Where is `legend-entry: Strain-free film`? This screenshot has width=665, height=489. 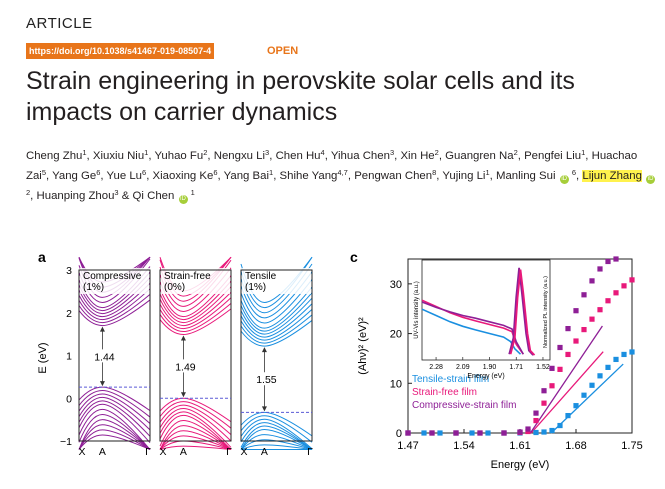
legend-entry: Strain-free film is located at coordinates (444, 392).